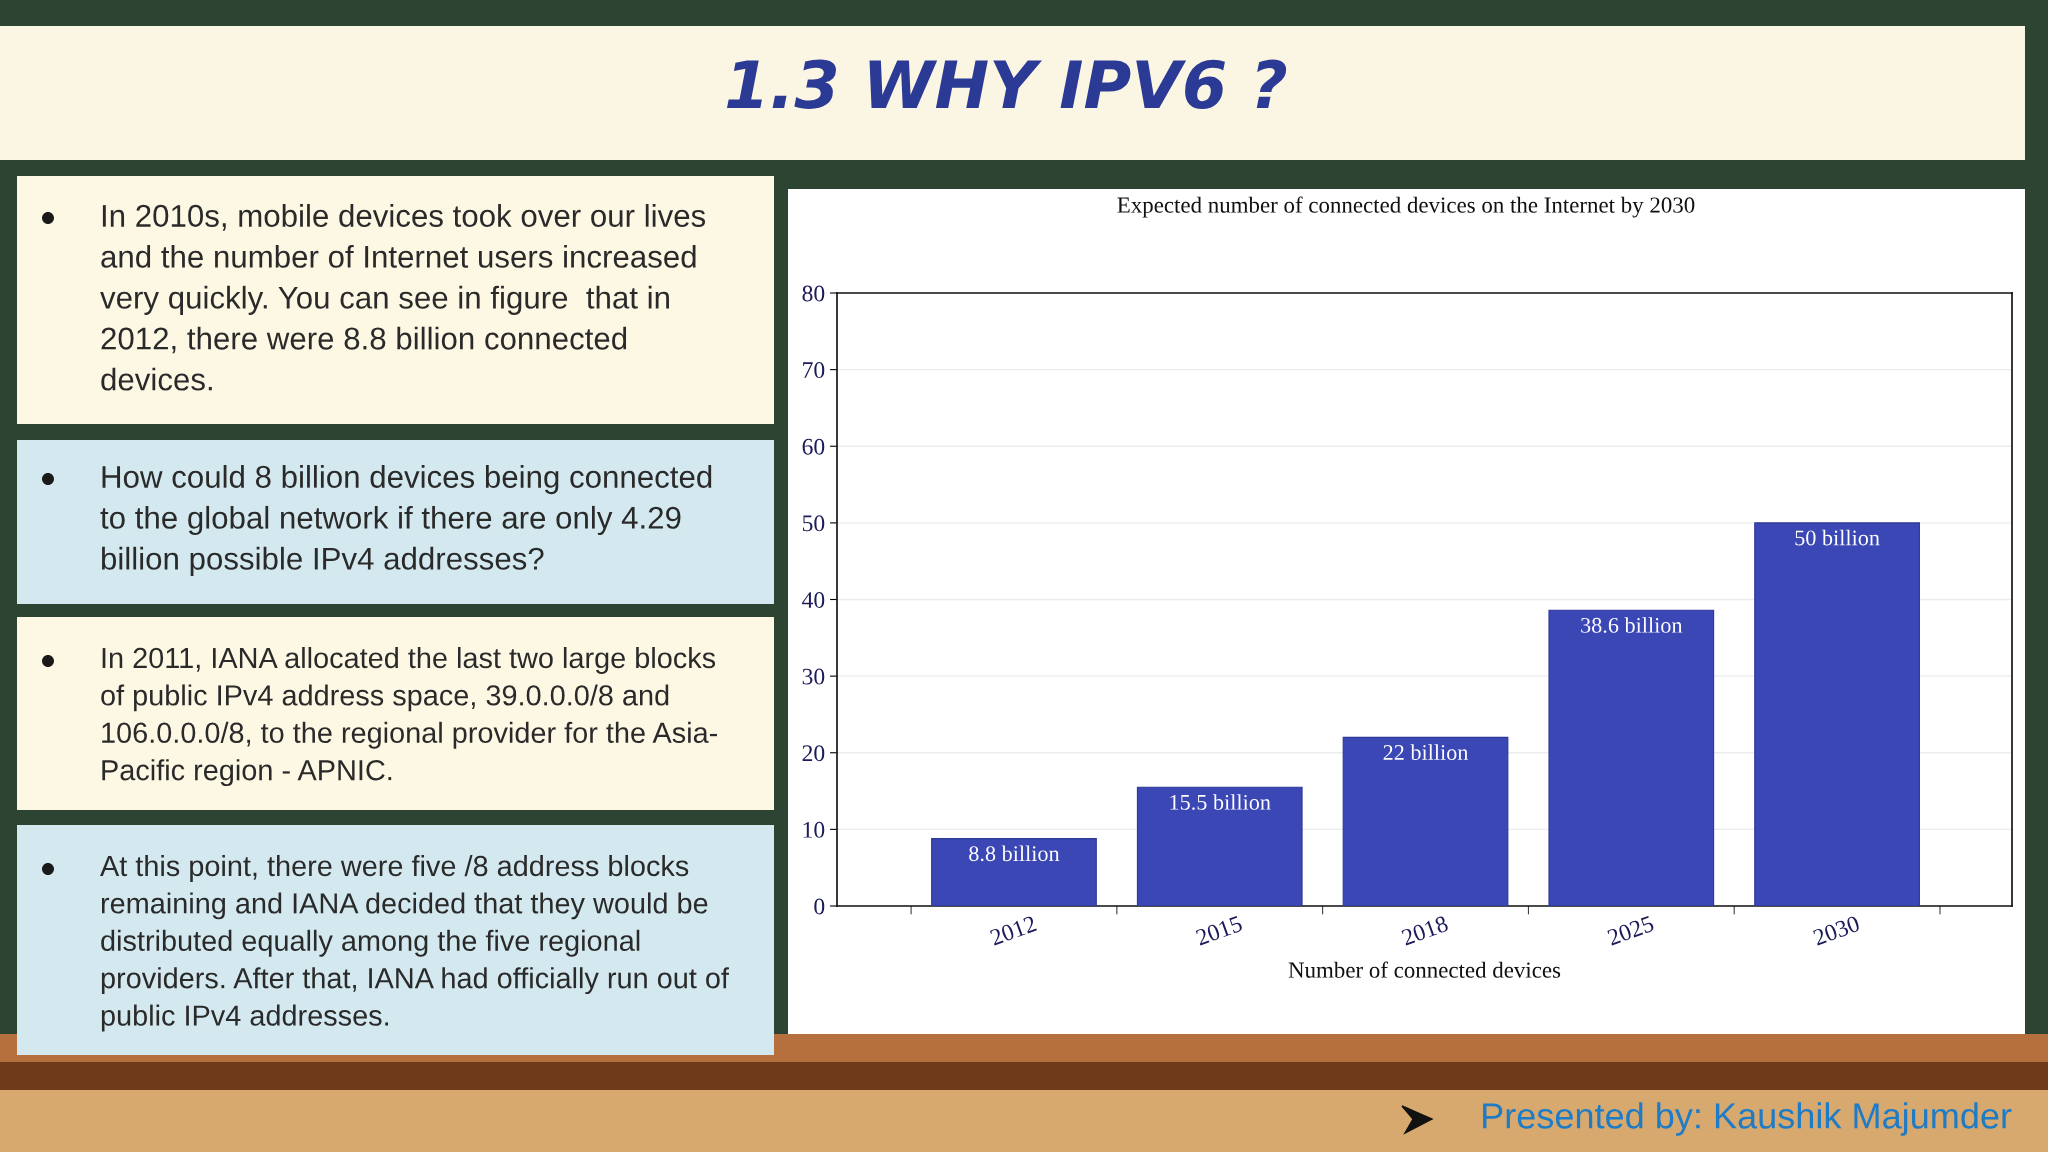 The image size is (2048, 1152). I want to click on y-tick-label: 30, so click(813, 676).